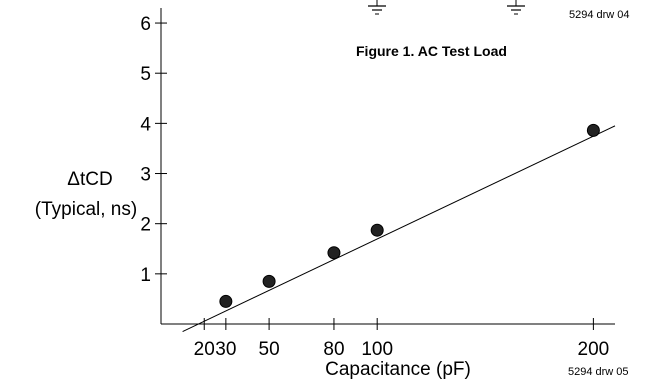  What do you see at coordinates (226, 301) in the screenshot?
I see `data-point-30pf` at bounding box center [226, 301].